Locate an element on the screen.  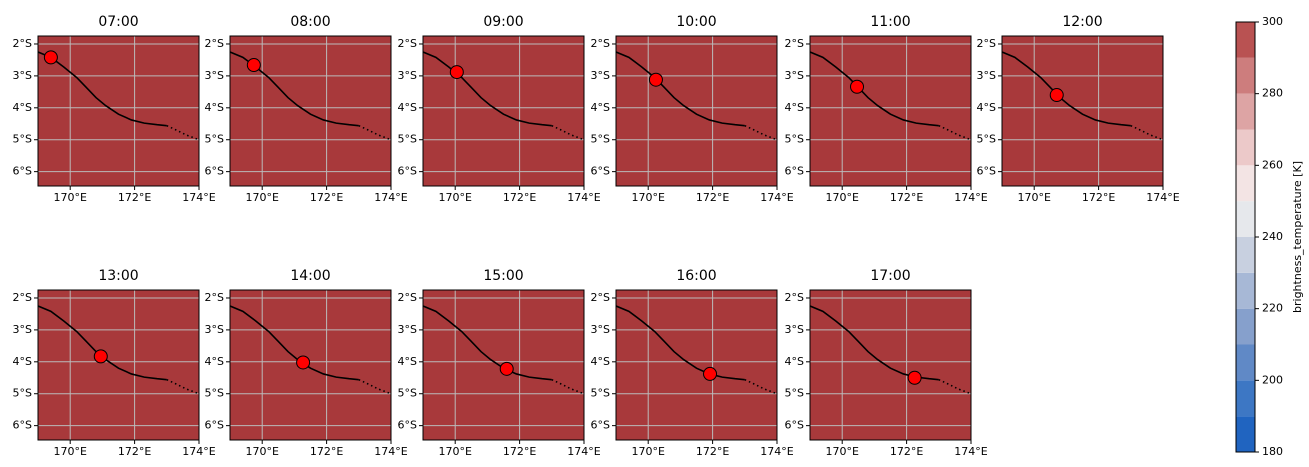
panel-title: 16:00 is located at coordinates (696, 276).